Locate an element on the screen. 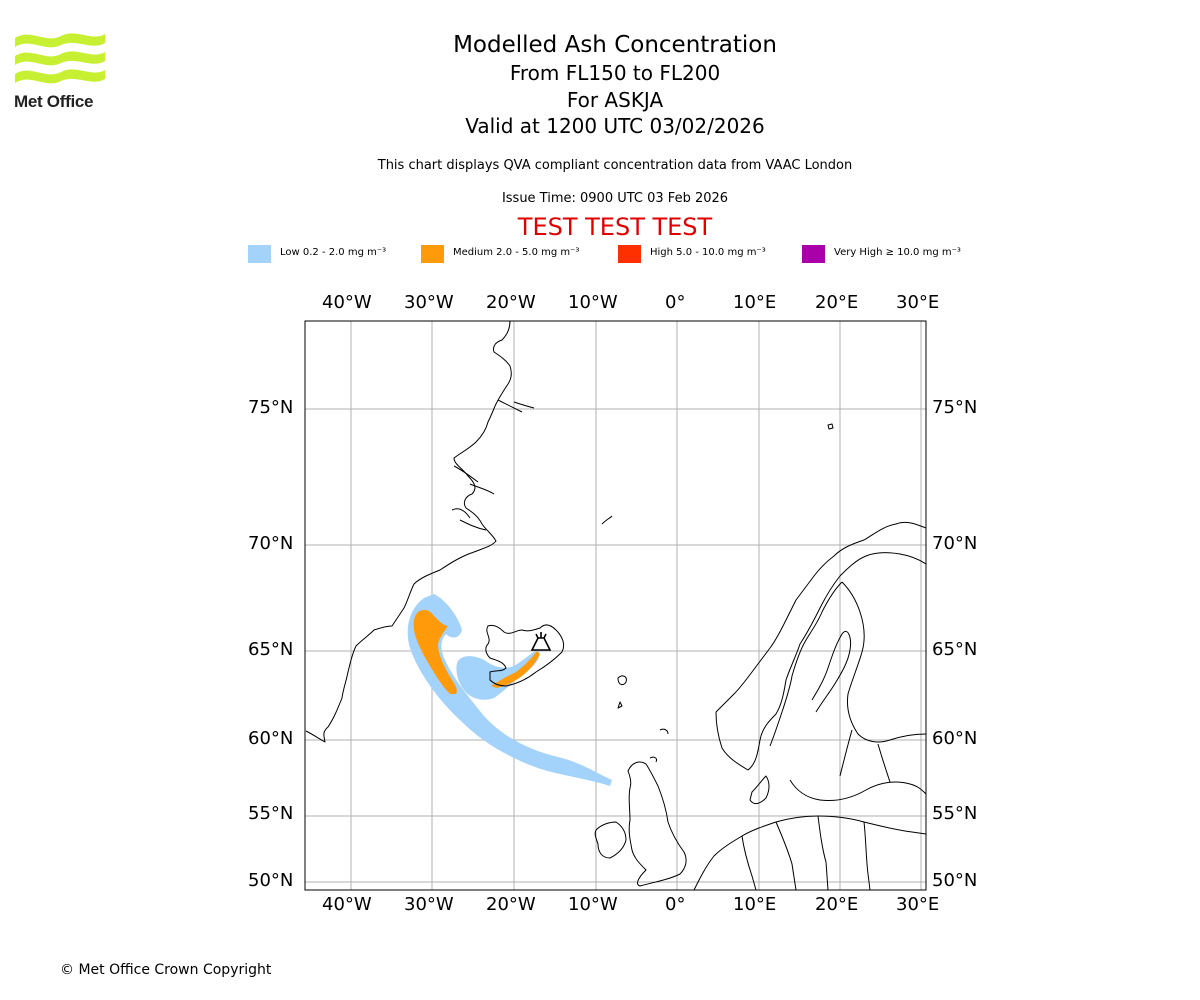 The height and width of the screenshot is (1000, 1200). ash-medium-east is located at coordinates (515, 669).